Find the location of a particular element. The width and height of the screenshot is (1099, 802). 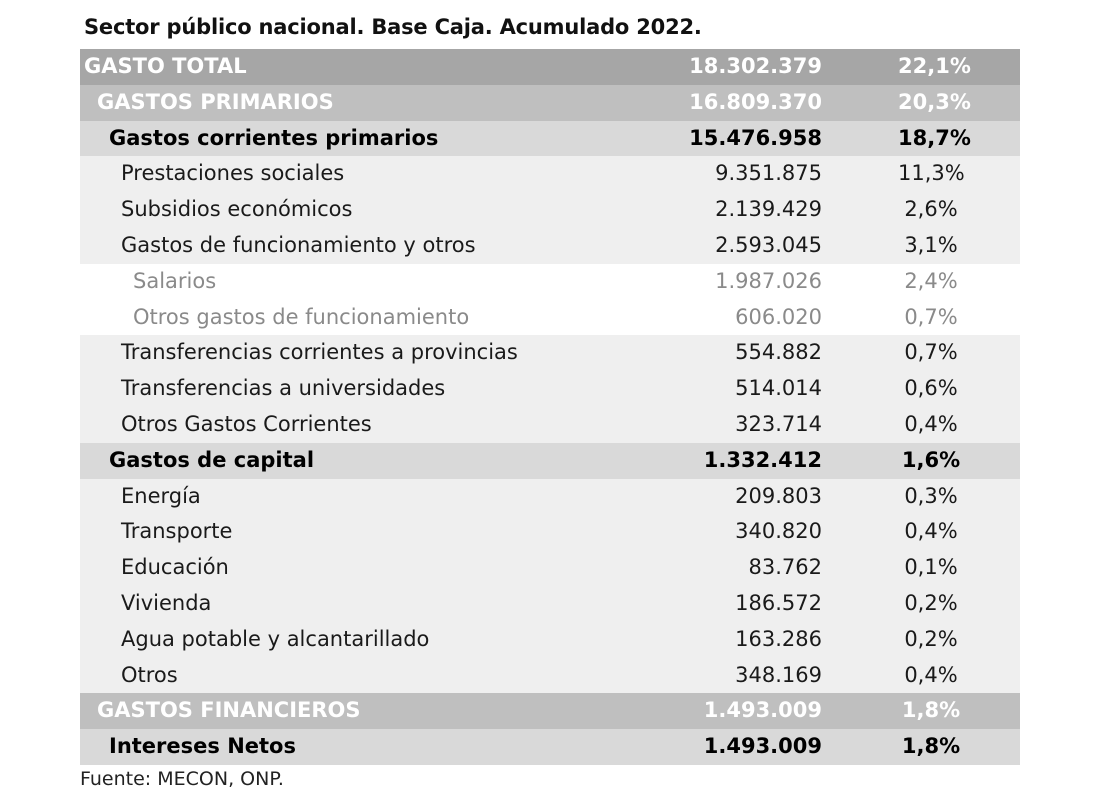

row-value: 323.714 is located at coordinates (778, 423).